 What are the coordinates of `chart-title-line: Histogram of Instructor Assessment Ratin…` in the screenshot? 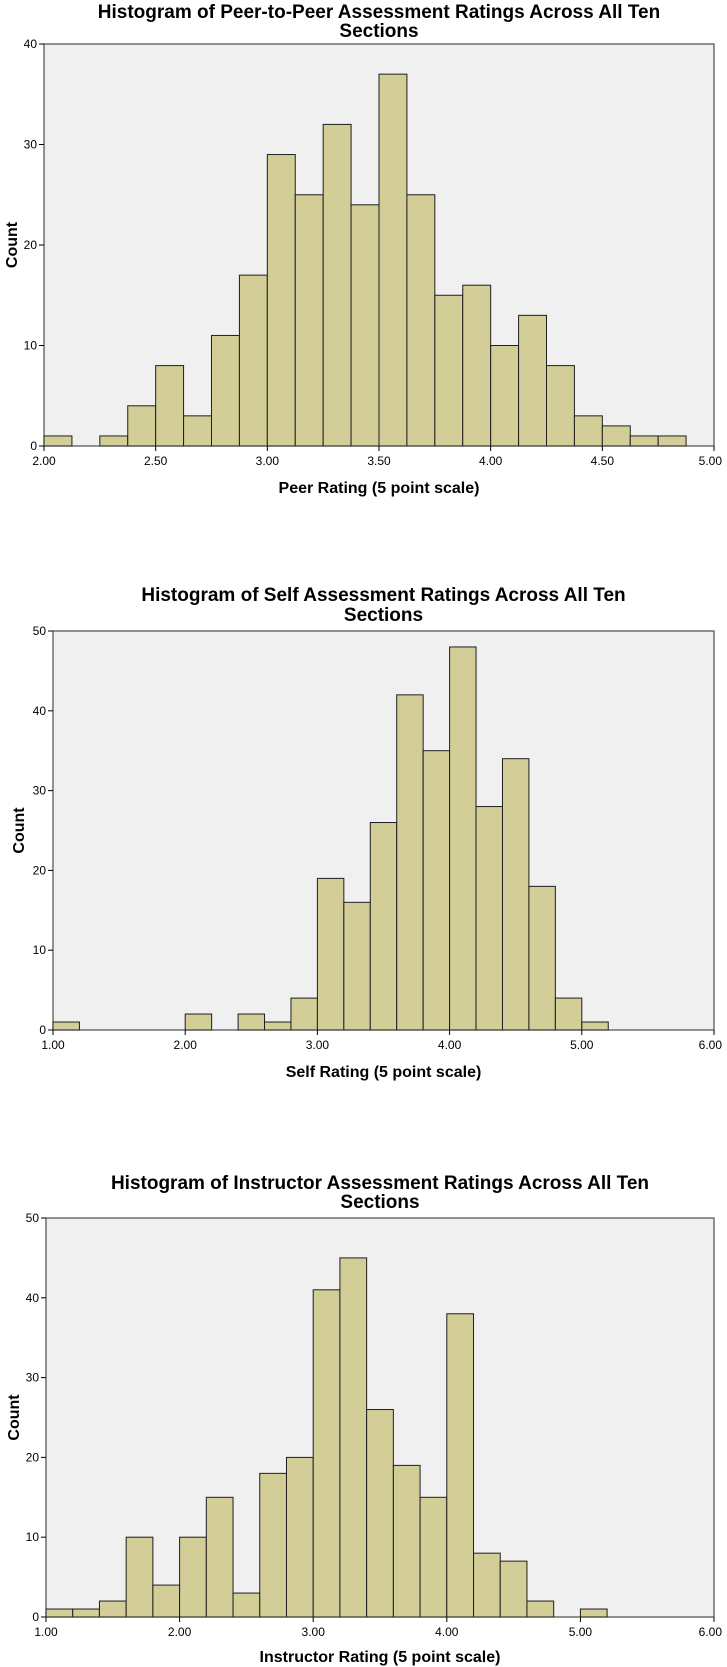 It's located at (380, 1183).